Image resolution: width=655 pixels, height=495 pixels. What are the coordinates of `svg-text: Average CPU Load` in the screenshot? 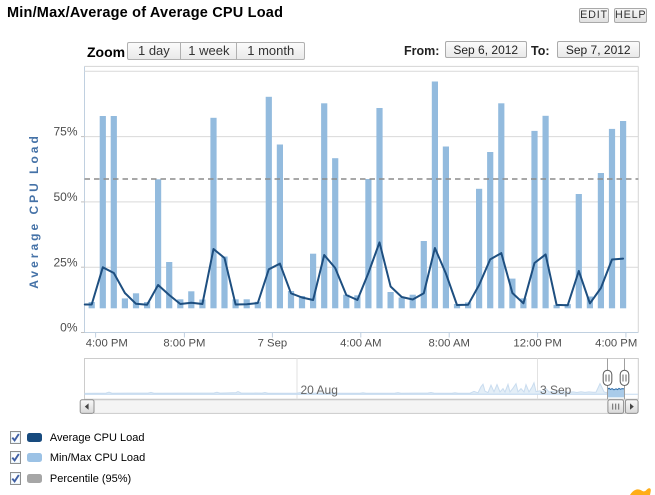 It's located at (34, 211).